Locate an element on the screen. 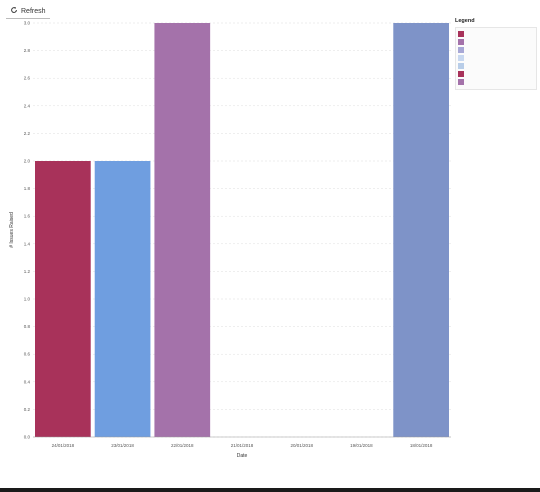  x-tick-label: 20/01/2018 is located at coordinates (301, 445).